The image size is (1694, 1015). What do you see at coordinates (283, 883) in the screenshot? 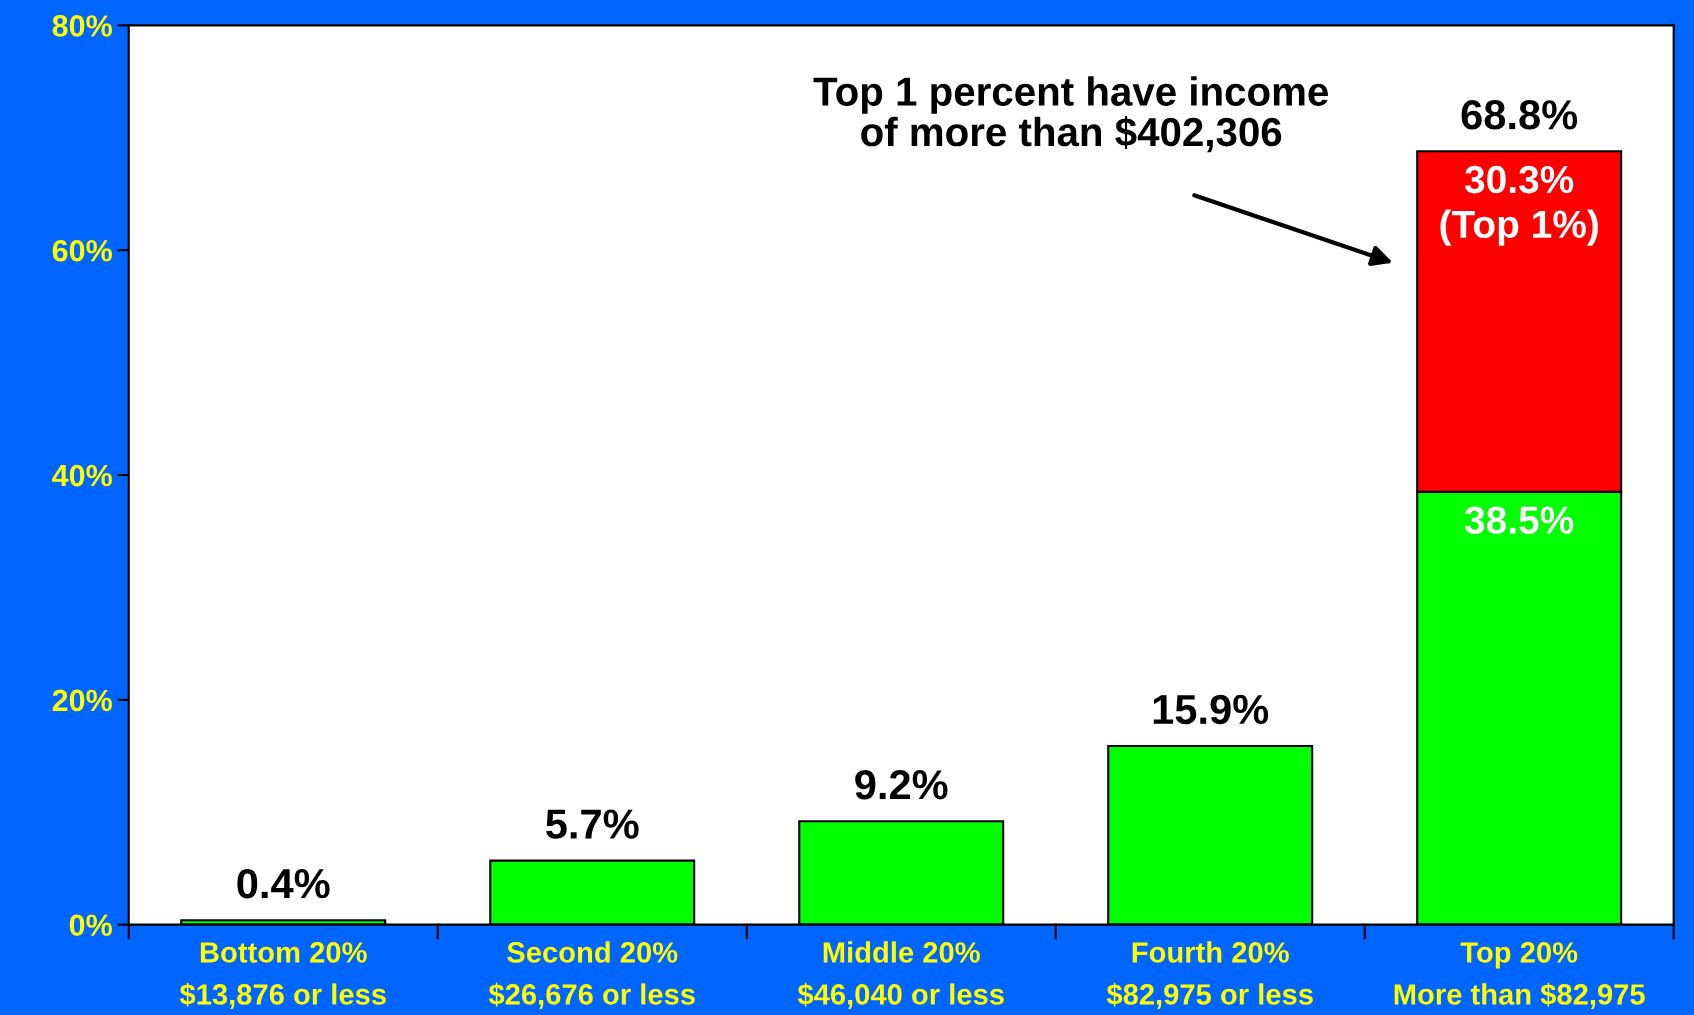
I see `total-label: 0.4%` at bounding box center [283, 883].